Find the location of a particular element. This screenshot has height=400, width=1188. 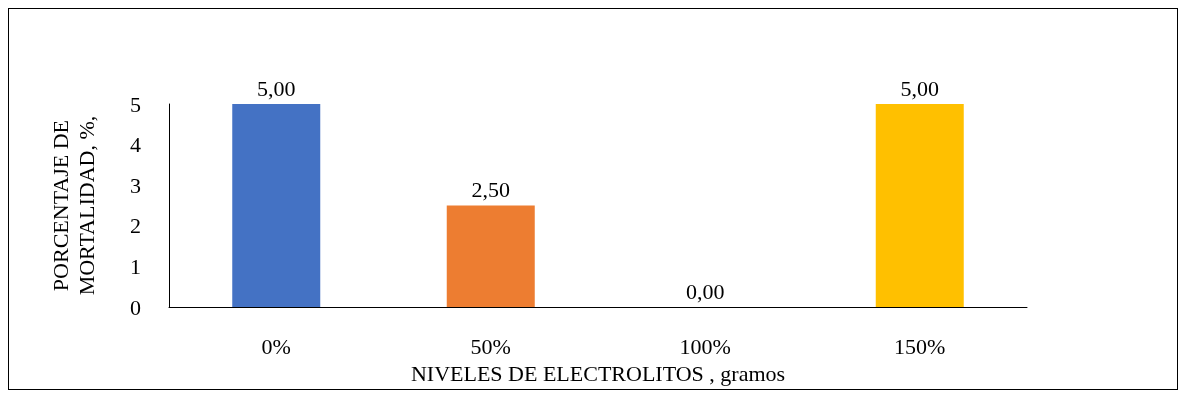

y-tick-label: 4 is located at coordinates (135, 145).